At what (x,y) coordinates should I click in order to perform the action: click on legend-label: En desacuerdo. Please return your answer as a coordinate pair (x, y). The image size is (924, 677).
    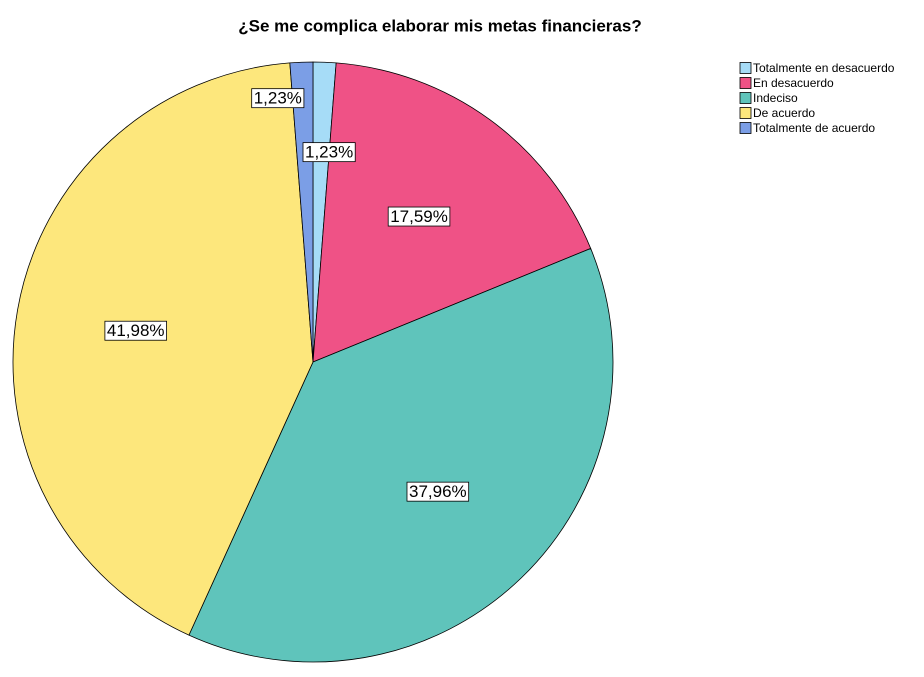
    Looking at the image, I should click on (793, 83).